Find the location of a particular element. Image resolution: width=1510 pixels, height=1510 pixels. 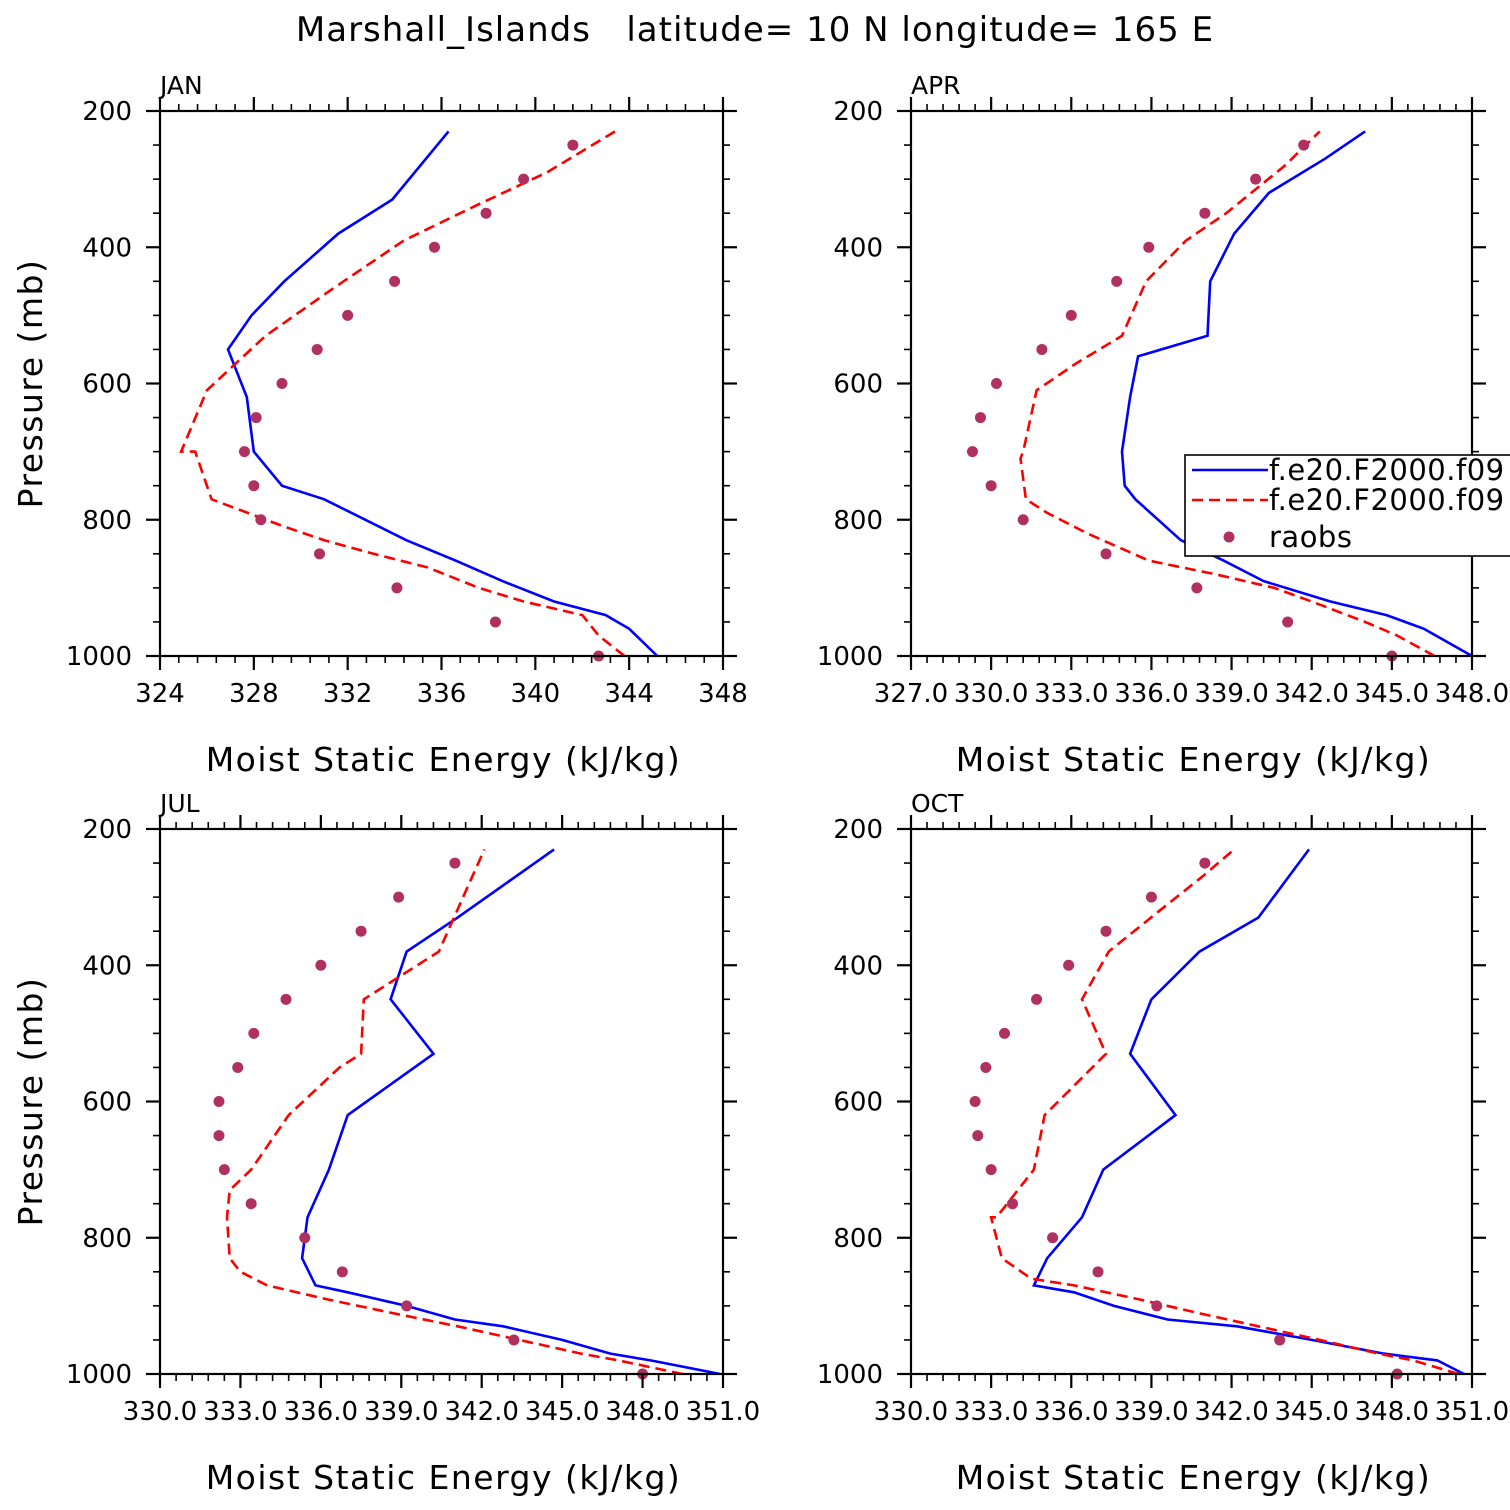

x-tick-label: 336.0 is located at coordinates (1071, 1412).